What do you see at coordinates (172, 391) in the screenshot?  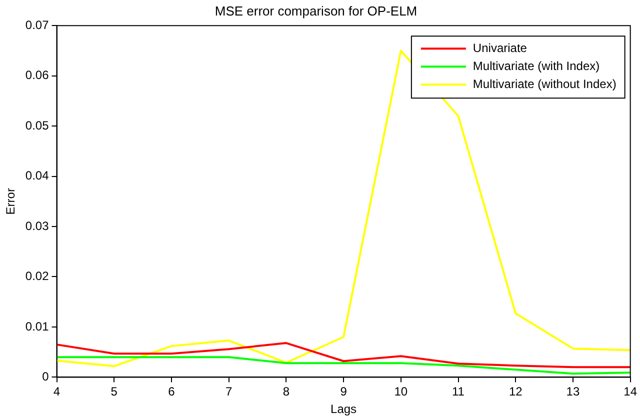 I see `x-tick-label: 6` at bounding box center [172, 391].